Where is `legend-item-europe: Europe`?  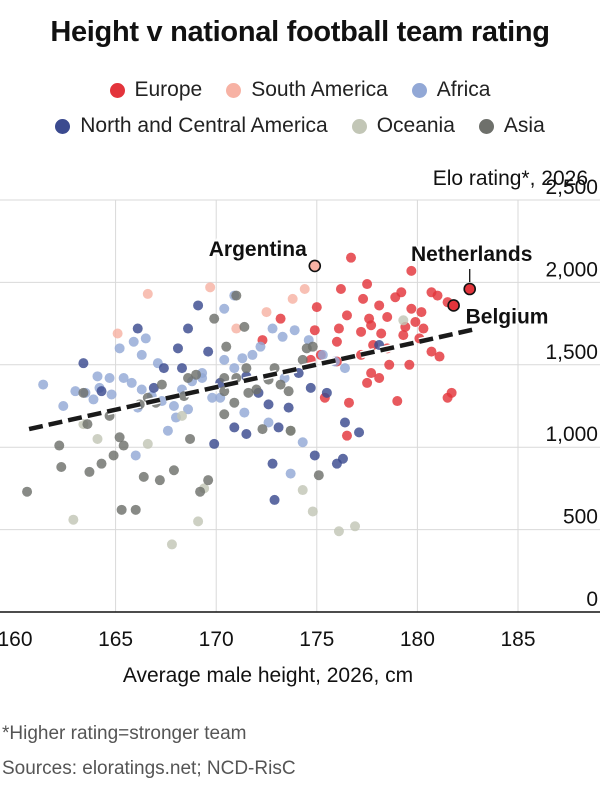 legend-item-europe: Europe is located at coordinates (156, 90).